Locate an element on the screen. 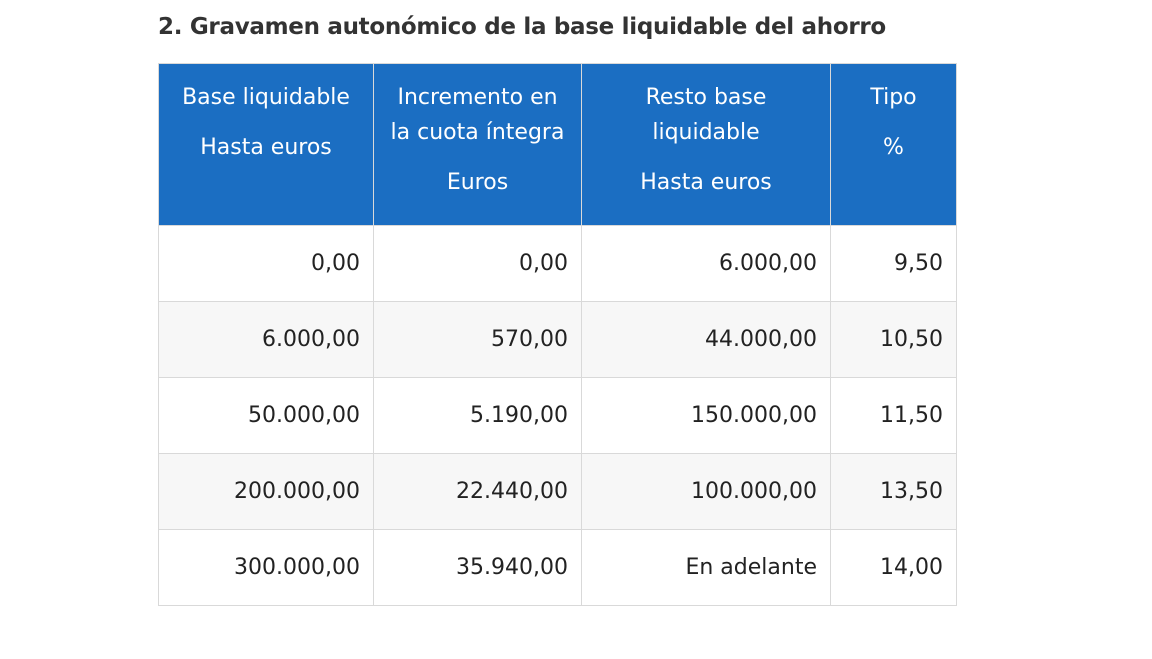 The image size is (1152, 659). table-cell: 300.000,00 is located at coordinates (266, 567).